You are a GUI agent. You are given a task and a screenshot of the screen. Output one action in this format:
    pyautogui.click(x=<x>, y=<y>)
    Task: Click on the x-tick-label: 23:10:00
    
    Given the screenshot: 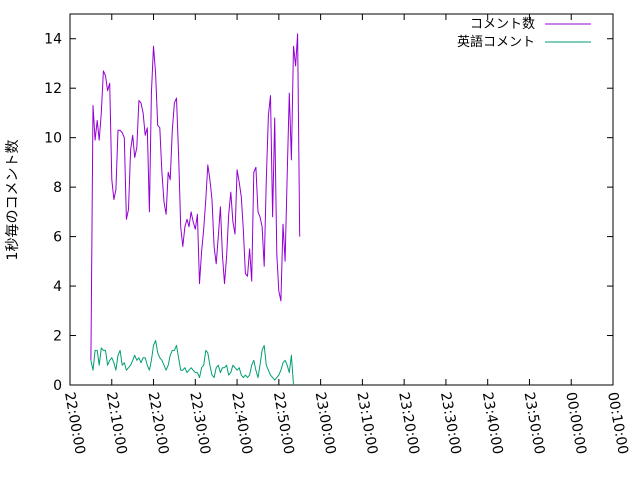 What is the action you would take?
    pyautogui.click(x=366, y=423)
    